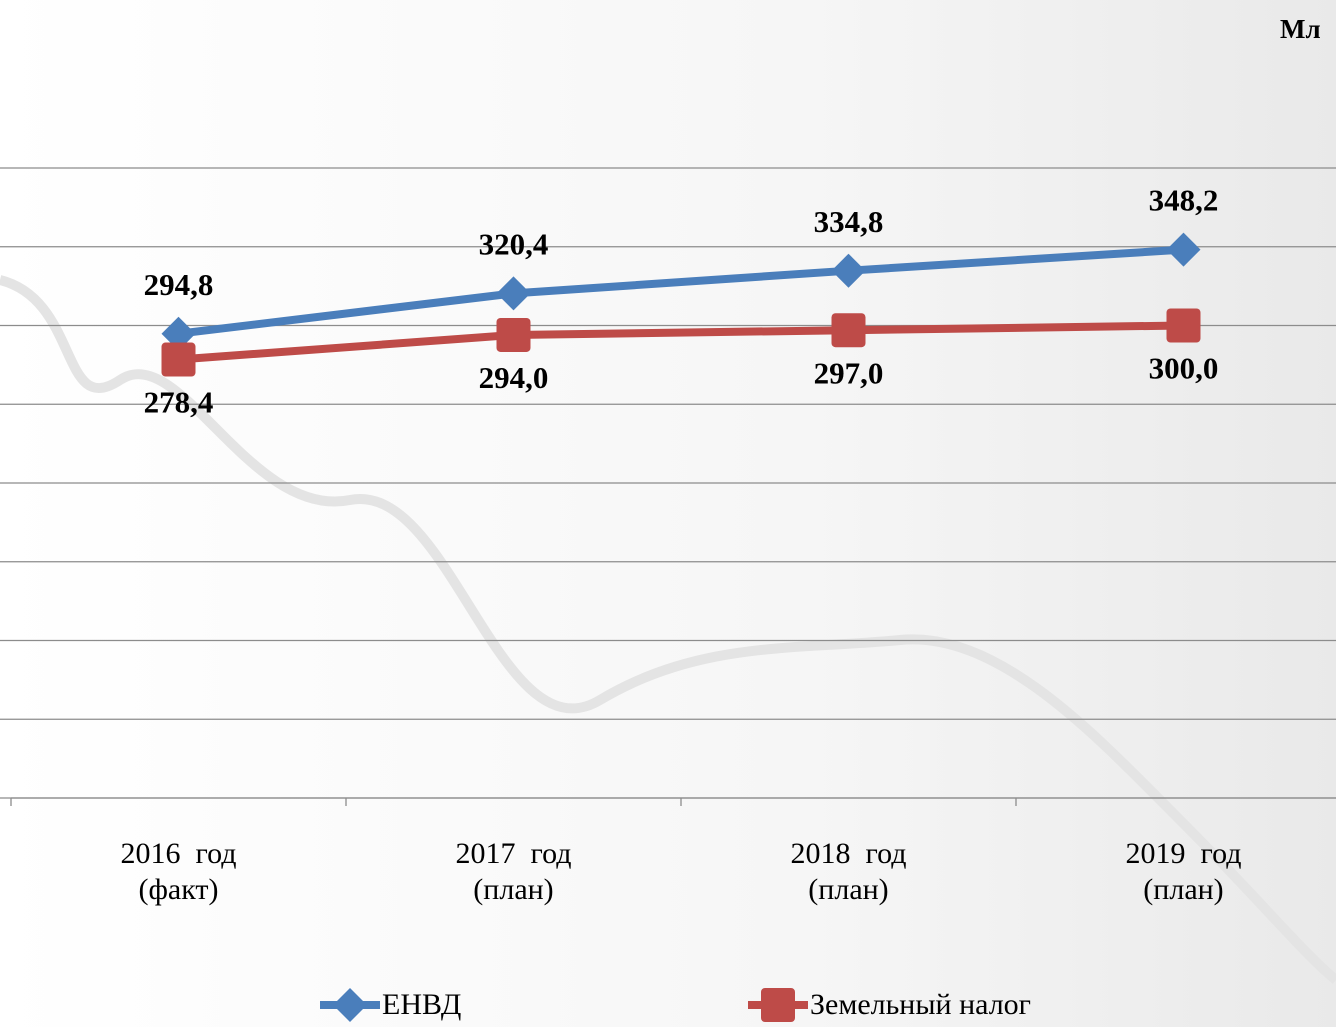 This screenshot has width=1336, height=1027. What do you see at coordinates (1184, 368) in the screenshot?
I see `data-label: 300,0` at bounding box center [1184, 368].